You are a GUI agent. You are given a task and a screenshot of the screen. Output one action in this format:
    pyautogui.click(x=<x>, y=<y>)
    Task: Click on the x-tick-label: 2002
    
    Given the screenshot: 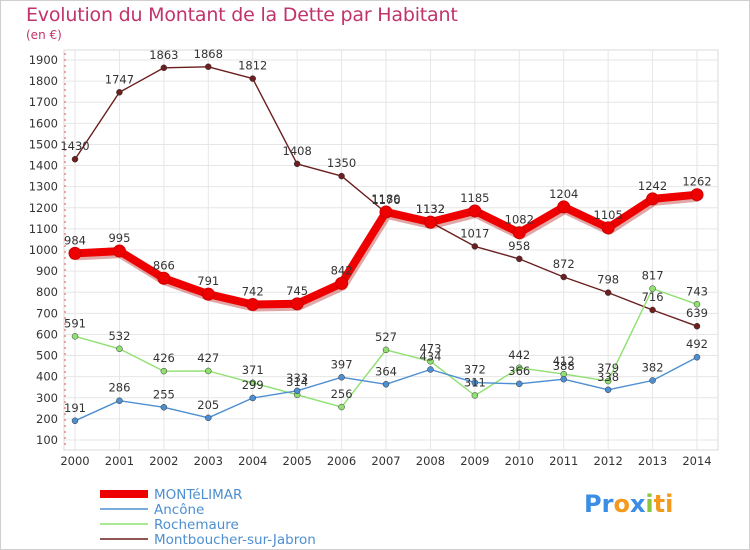 What is the action you would take?
    pyautogui.click(x=163, y=461)
    